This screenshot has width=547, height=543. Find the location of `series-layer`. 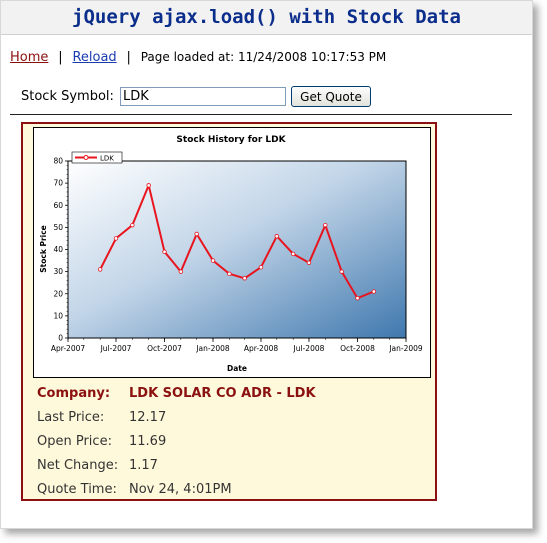

series-layer is located at coordinates (237, 242).